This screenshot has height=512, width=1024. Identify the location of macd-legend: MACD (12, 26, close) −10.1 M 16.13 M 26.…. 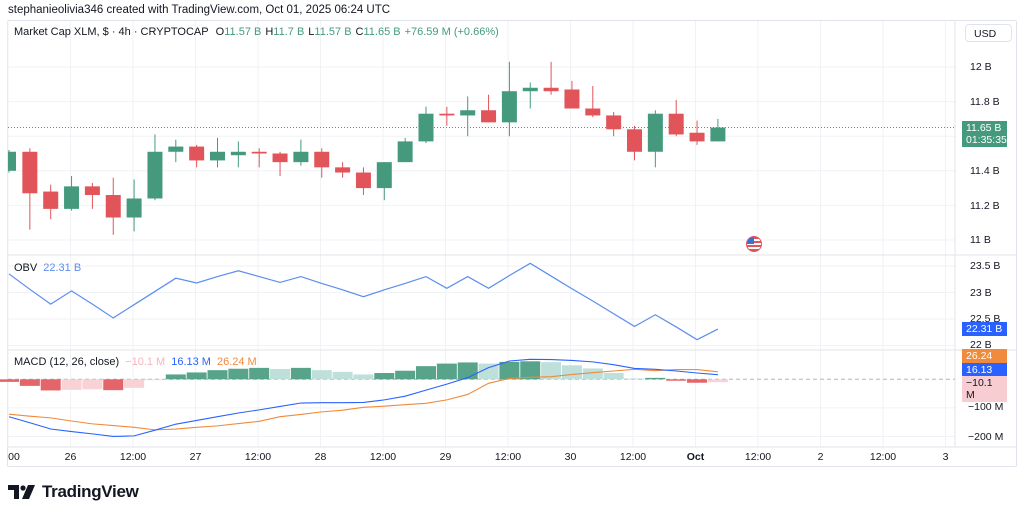
(135, 362).